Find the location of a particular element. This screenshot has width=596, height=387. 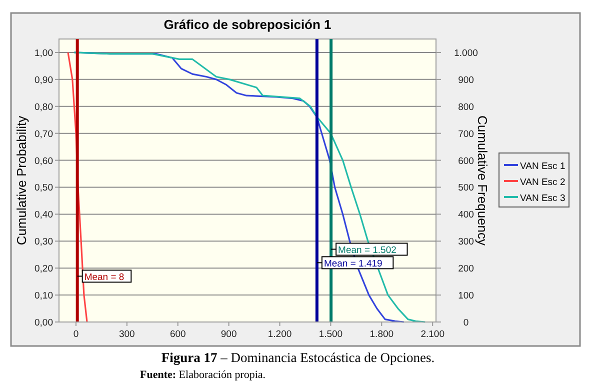

legend-label: VAN Esc 3 is located at coordinates (543, 198).